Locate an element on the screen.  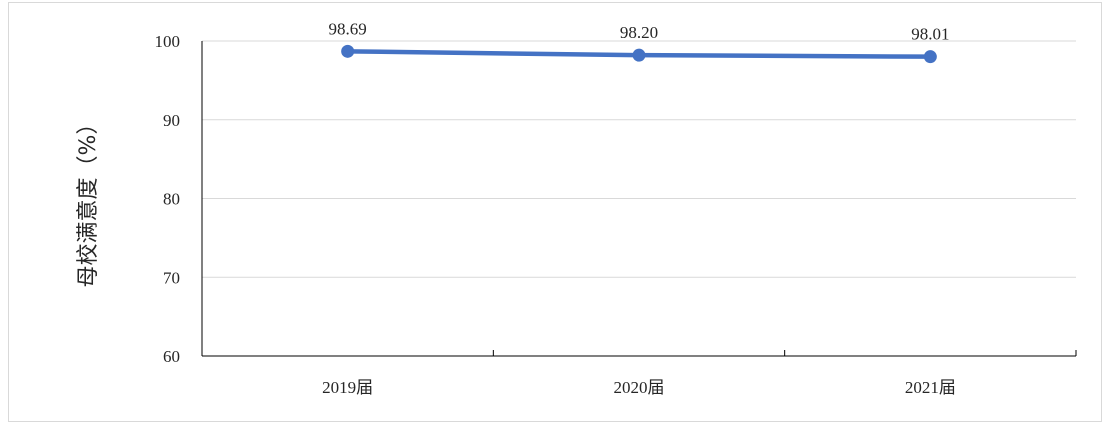
y-tick-label: 60 is located at coordinates (171, 356).